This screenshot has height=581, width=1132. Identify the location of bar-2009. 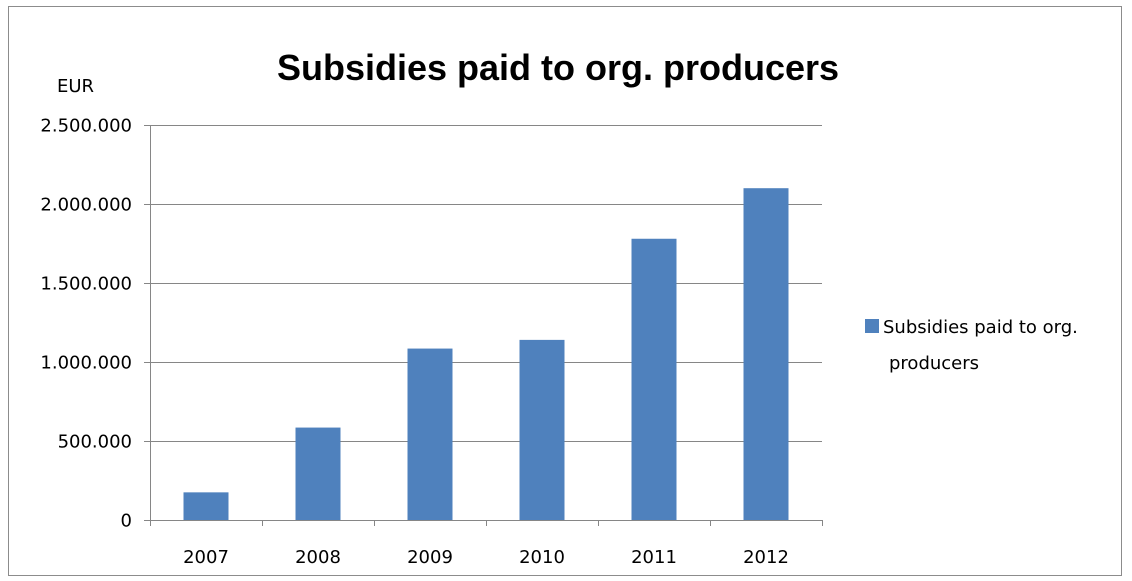
(430, 434).